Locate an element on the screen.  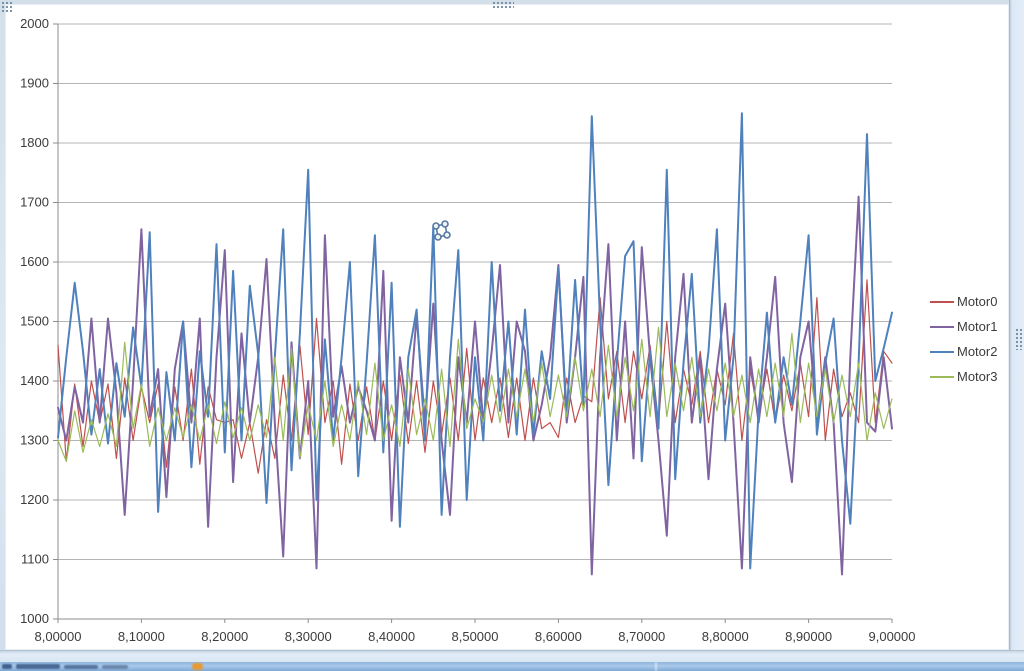
selection-handle-right-middle is located at coordinates (1018, 339).